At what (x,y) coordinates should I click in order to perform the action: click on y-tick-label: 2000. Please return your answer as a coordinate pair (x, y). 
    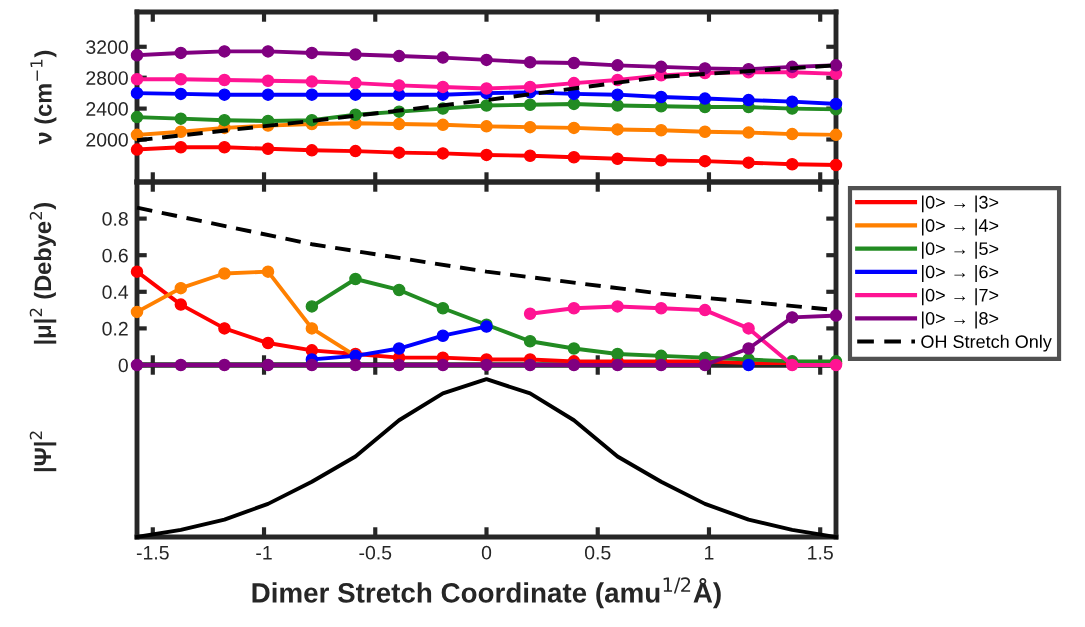
    Looking at the image, I should click on (107, 139).